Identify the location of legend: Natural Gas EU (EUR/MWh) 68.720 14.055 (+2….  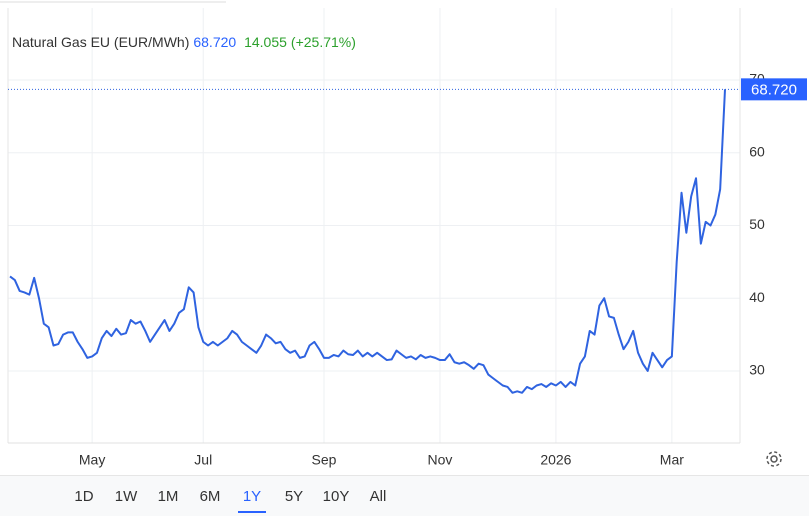
(186, 42).